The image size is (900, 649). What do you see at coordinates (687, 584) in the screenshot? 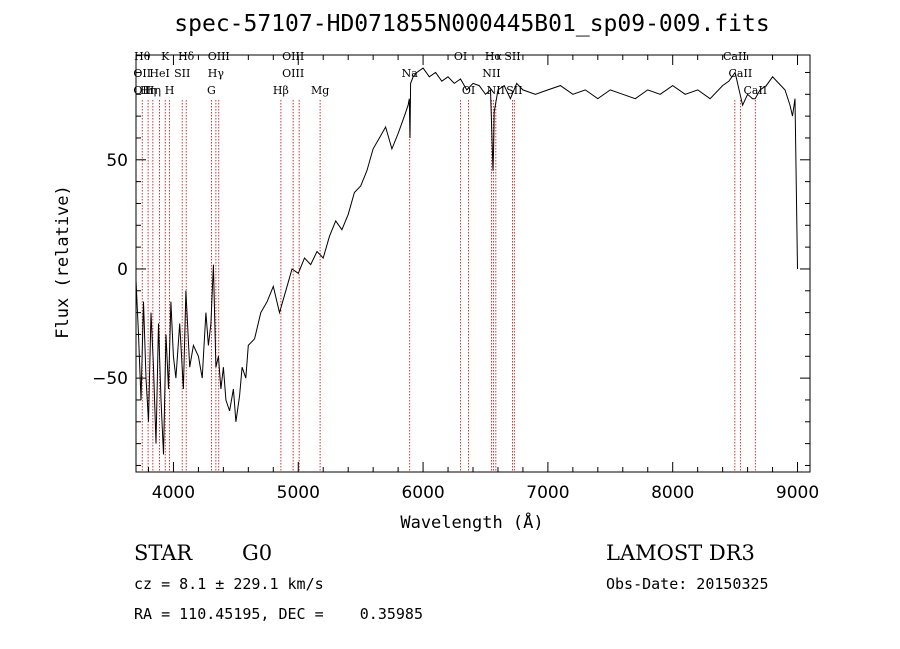
I see `obs-date: Obs-Date: 20150325` at bounding box center [687, 584].